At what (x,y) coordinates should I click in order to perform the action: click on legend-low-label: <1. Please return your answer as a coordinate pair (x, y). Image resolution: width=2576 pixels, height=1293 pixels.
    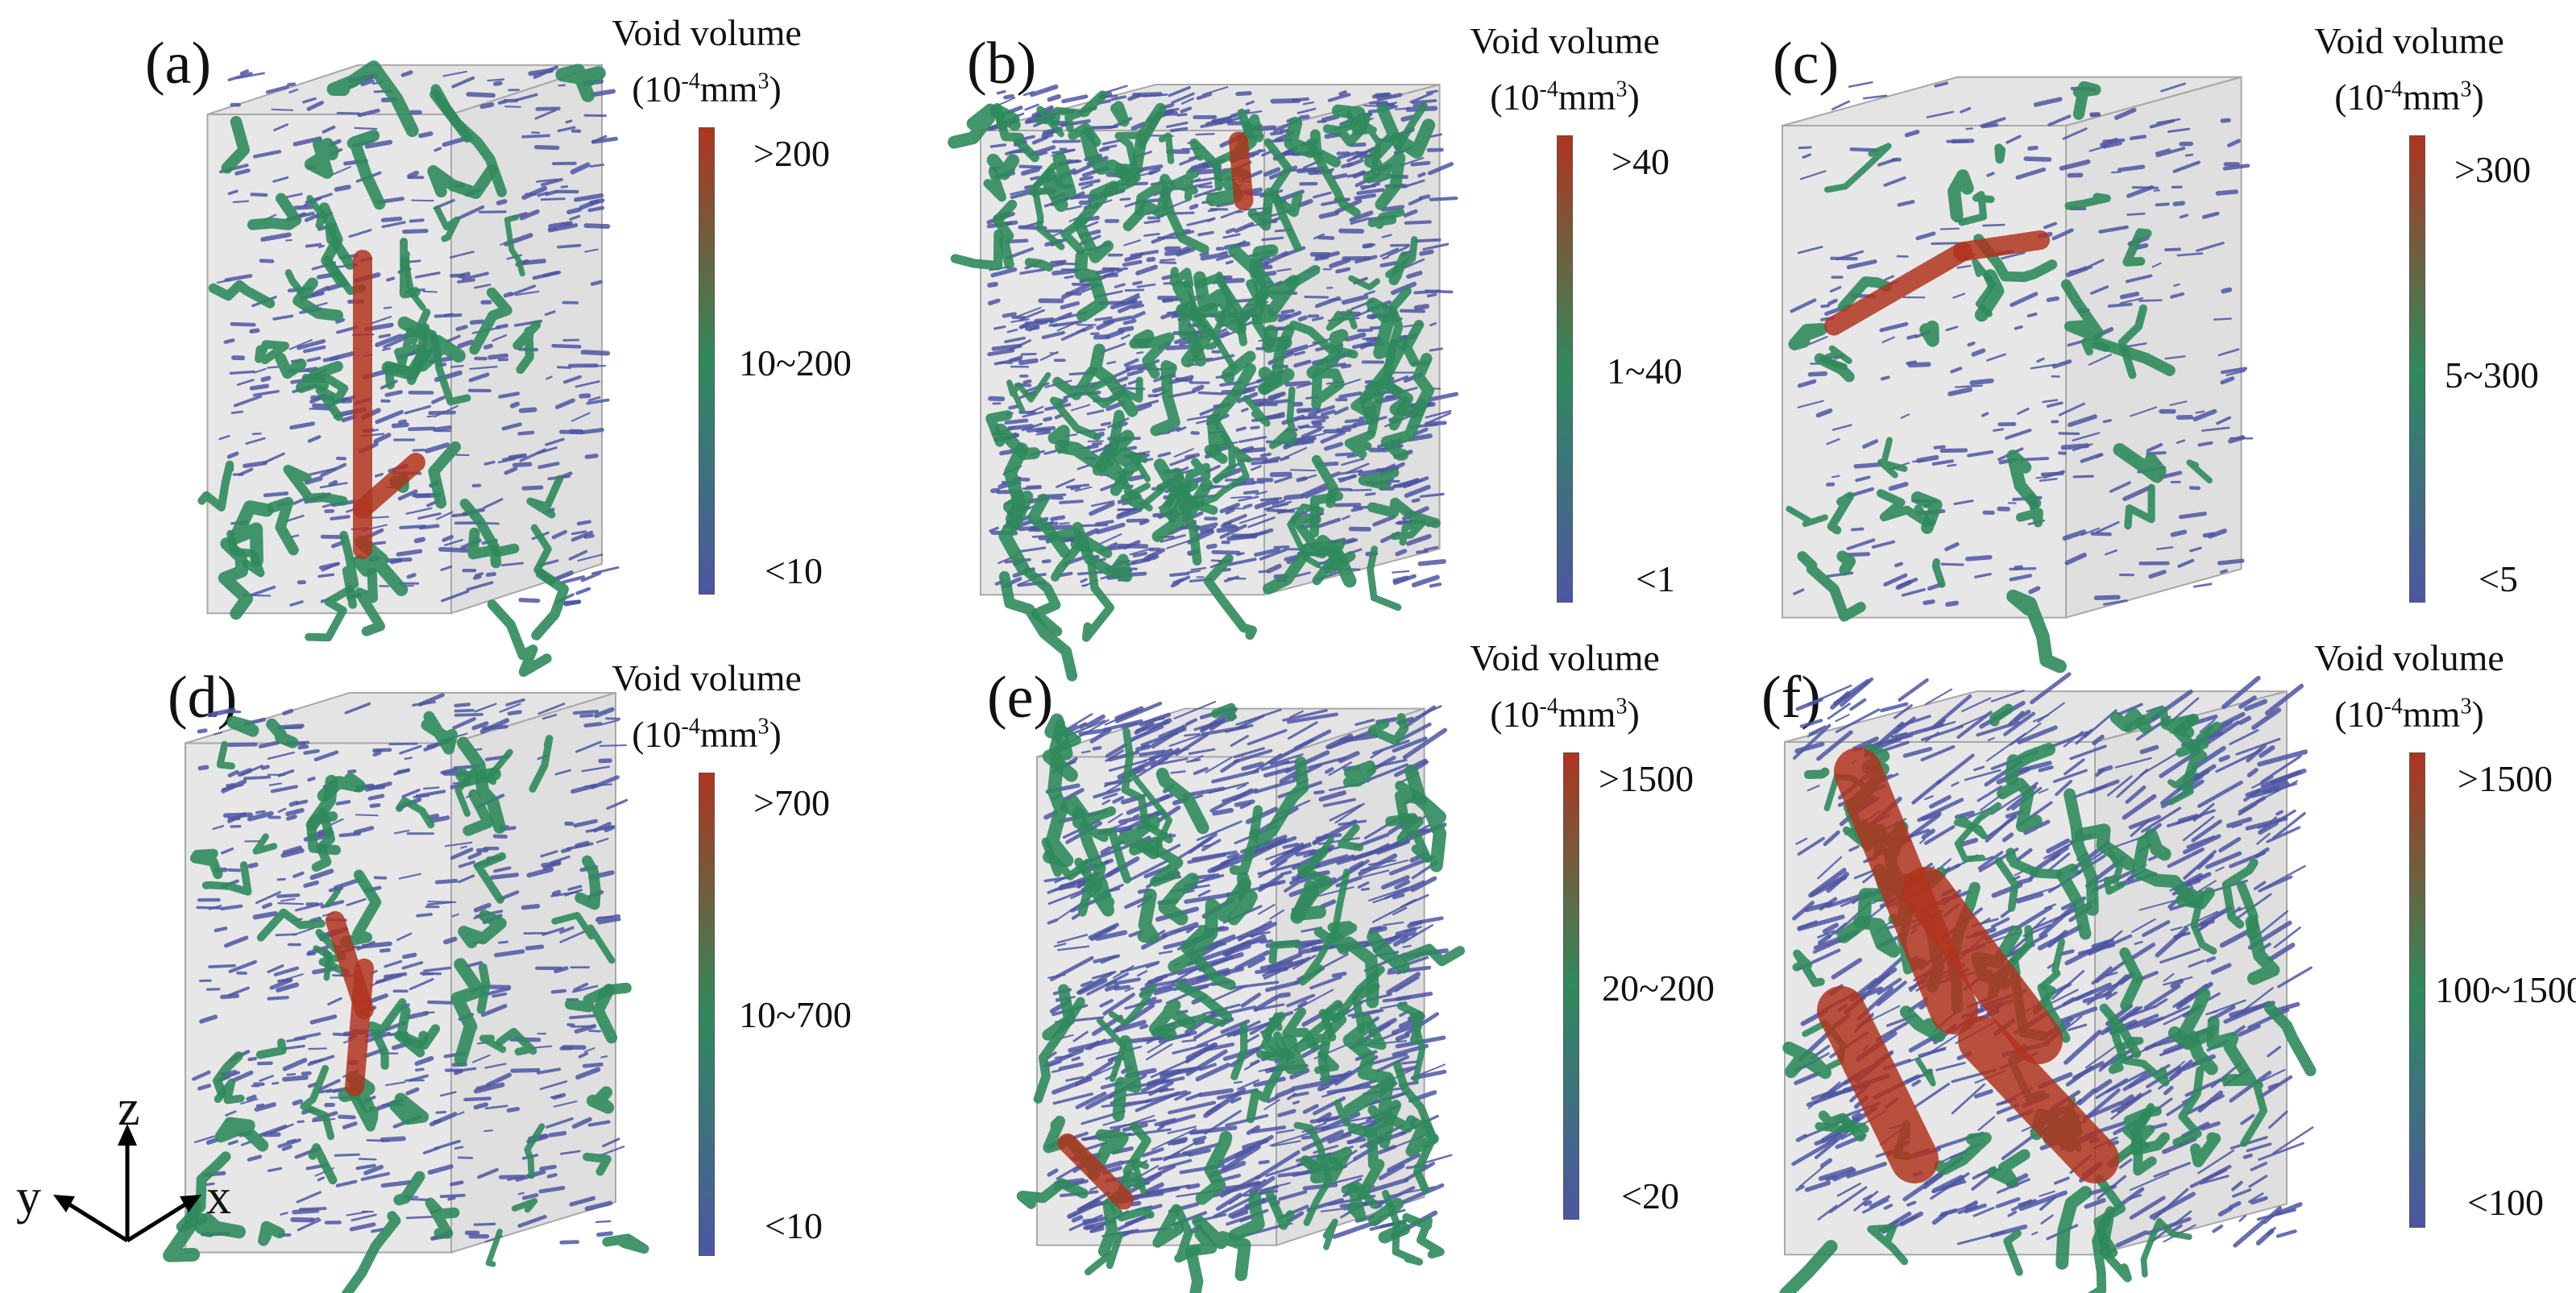
    Looking at the image, I should click on (1655, 579).